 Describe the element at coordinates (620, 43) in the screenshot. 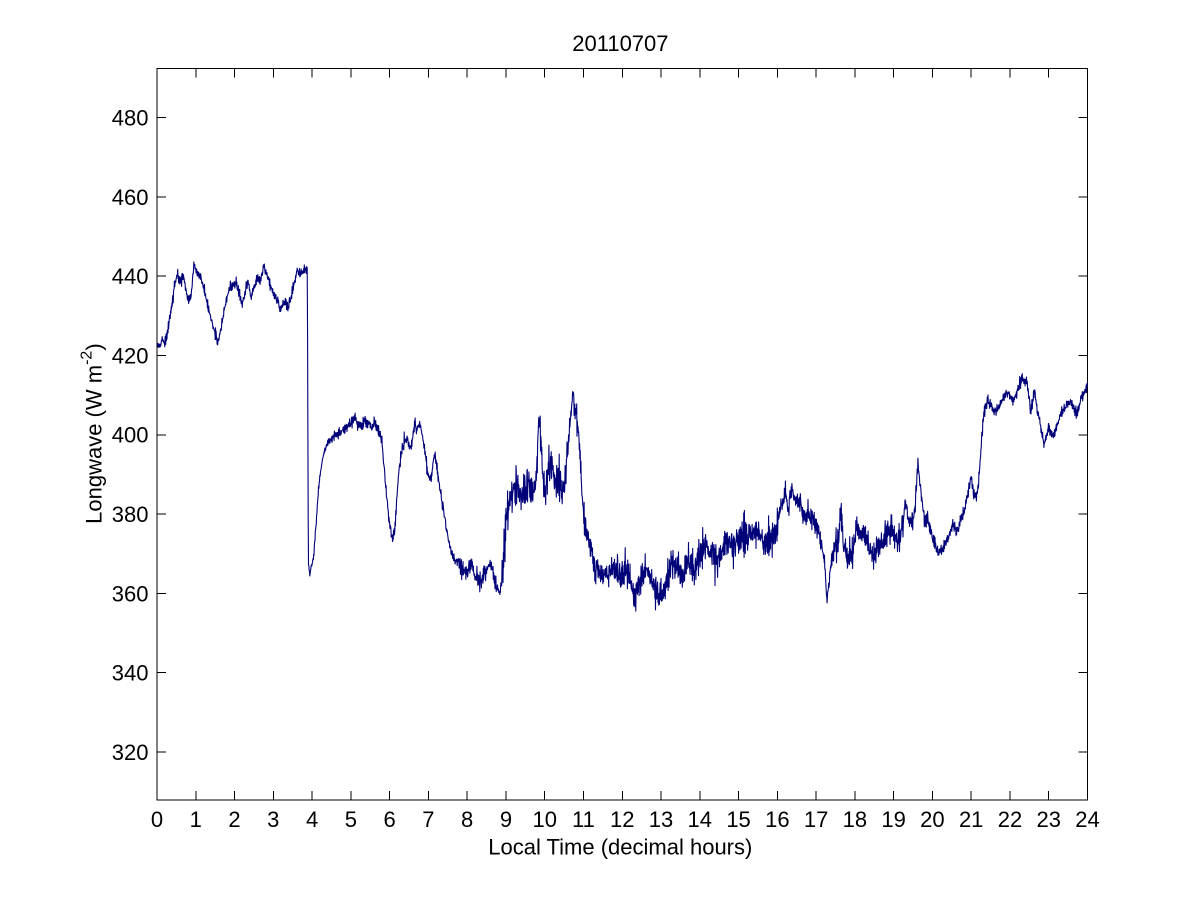

I see `svg-text: 20110707` at that location.